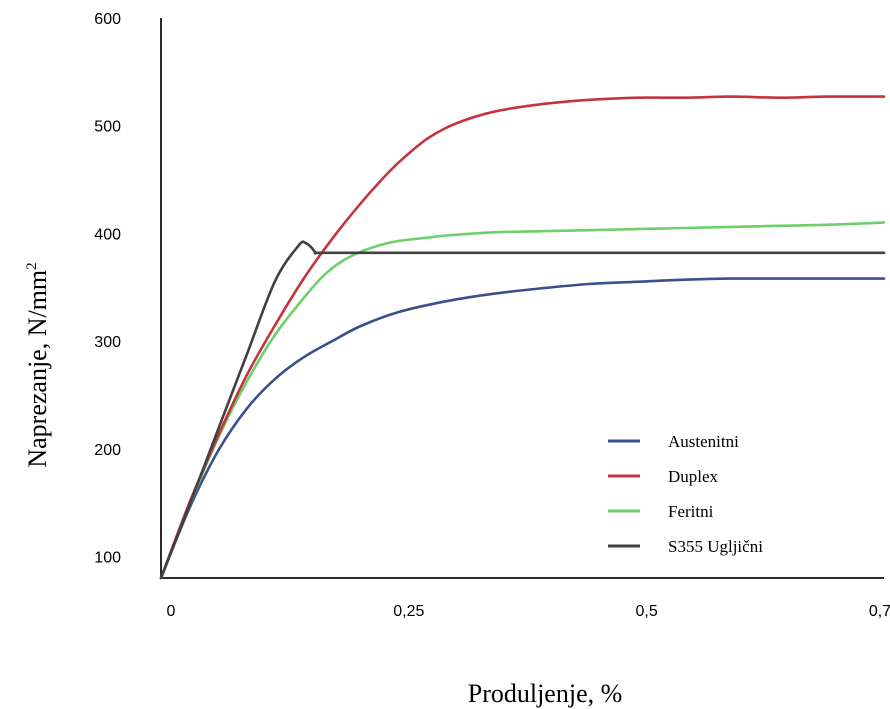 This screenshot has height=709, width=890. Describe the element at coordinates (37, 369) in the screenshot. I see `y-axis-title-main: Naprezanje, N/mm` at that location.